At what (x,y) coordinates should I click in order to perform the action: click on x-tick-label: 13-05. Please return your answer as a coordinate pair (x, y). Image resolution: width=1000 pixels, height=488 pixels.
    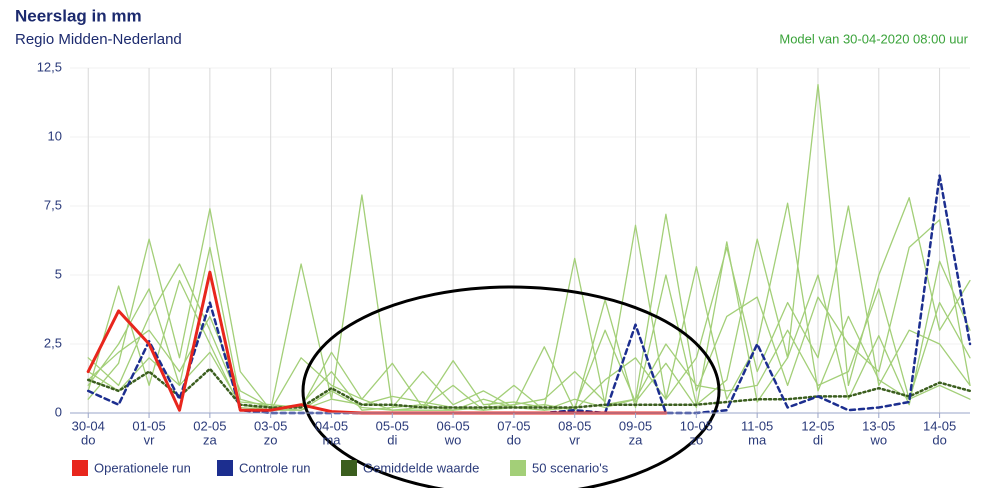
    Looking at the image, I should click on (878, 425).